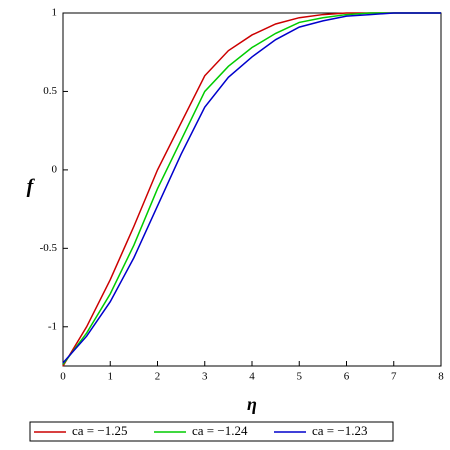 The height and width of the screenshot is (450, 450). What do you see at coordinates (347, 377) in the screenshot?
I see `x-tick-label: 6` at bounding box center [347, 377].